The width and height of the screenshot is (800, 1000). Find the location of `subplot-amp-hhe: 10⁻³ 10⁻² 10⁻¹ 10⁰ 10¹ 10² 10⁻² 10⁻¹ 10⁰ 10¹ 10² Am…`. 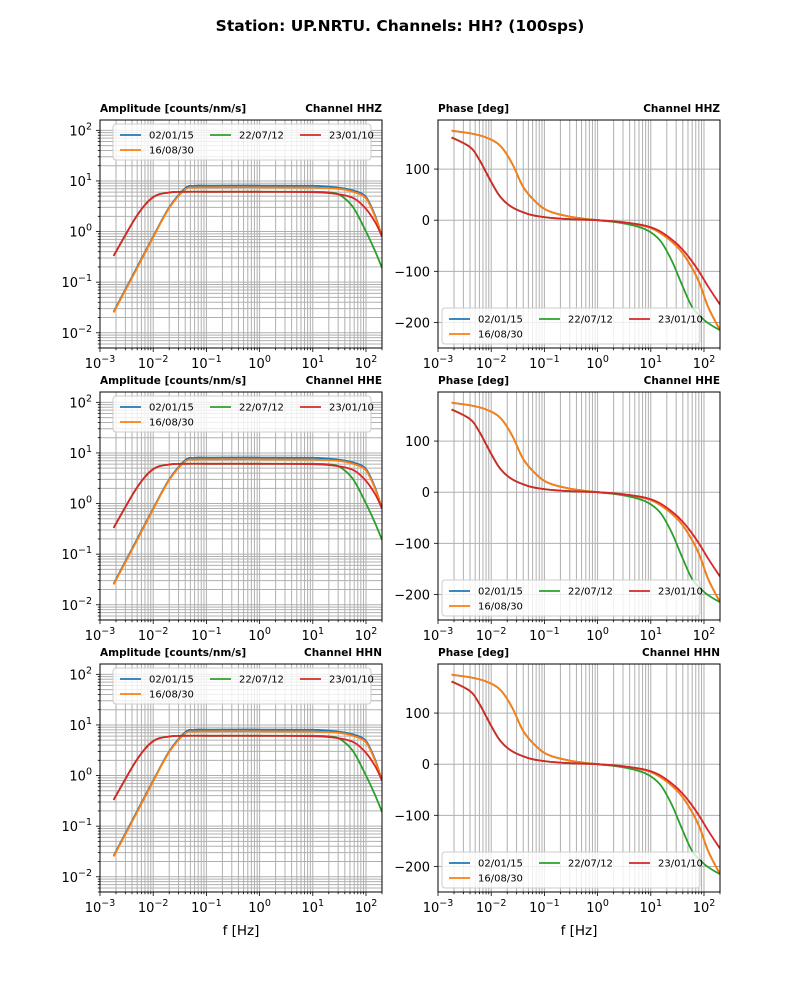

subplot-amp-hhe: 10⁻³ 10⁻² 10⁻¹ 10⁰ 10¹ 10² 10⁻² 10⁻¹ 10⁰ 10¹ 10² Am… is located at coordinates (222, 509).